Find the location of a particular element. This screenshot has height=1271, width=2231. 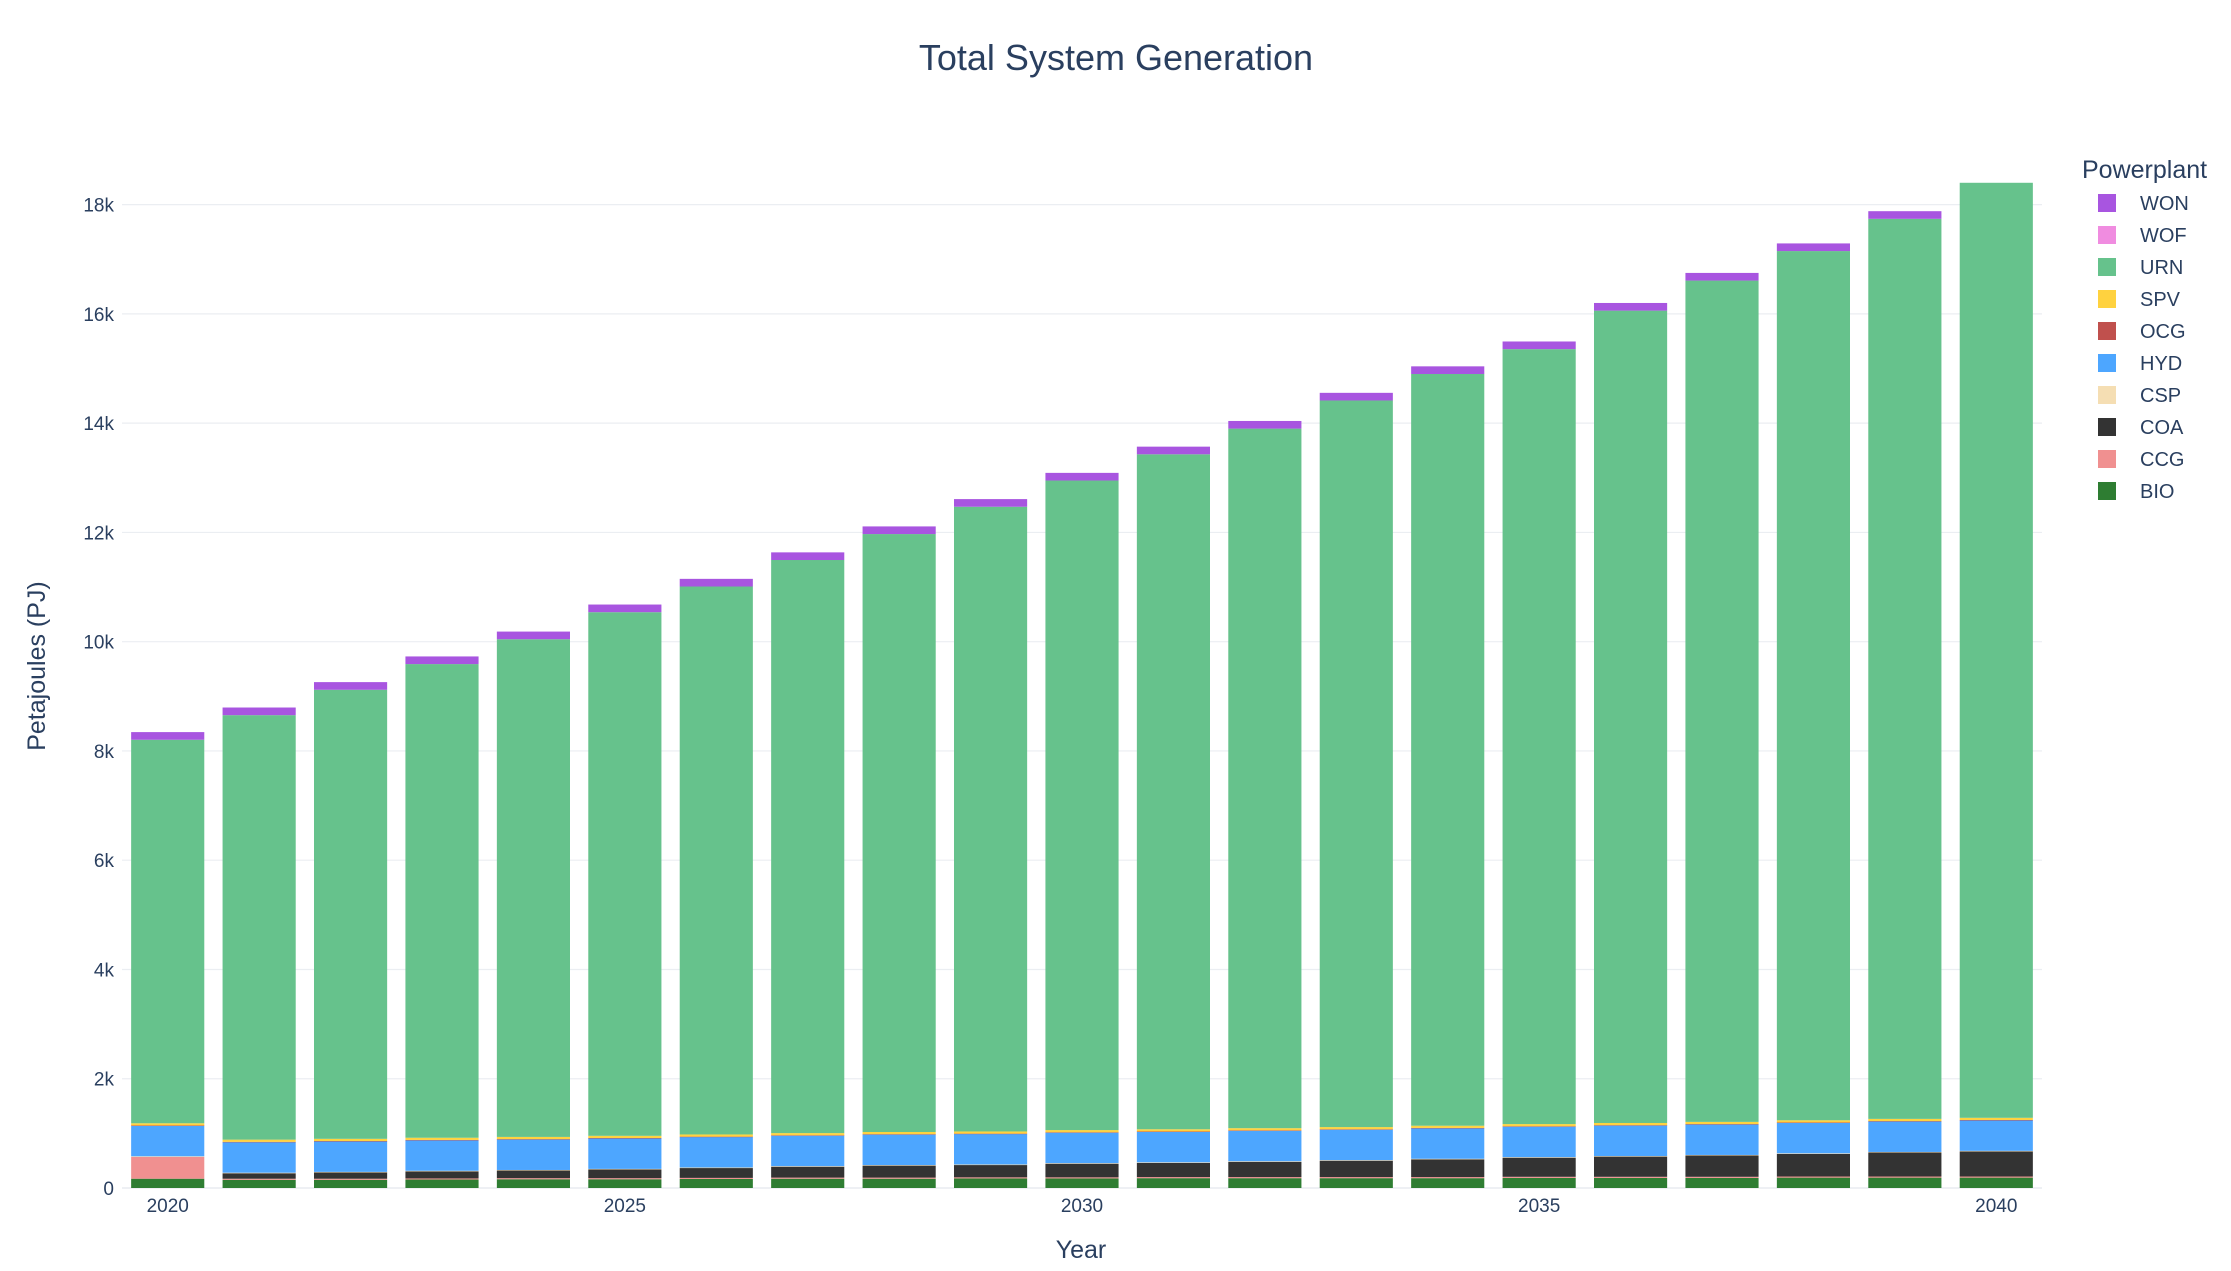

legend-item-bio: BIO is located at coordinates (2136, 492).